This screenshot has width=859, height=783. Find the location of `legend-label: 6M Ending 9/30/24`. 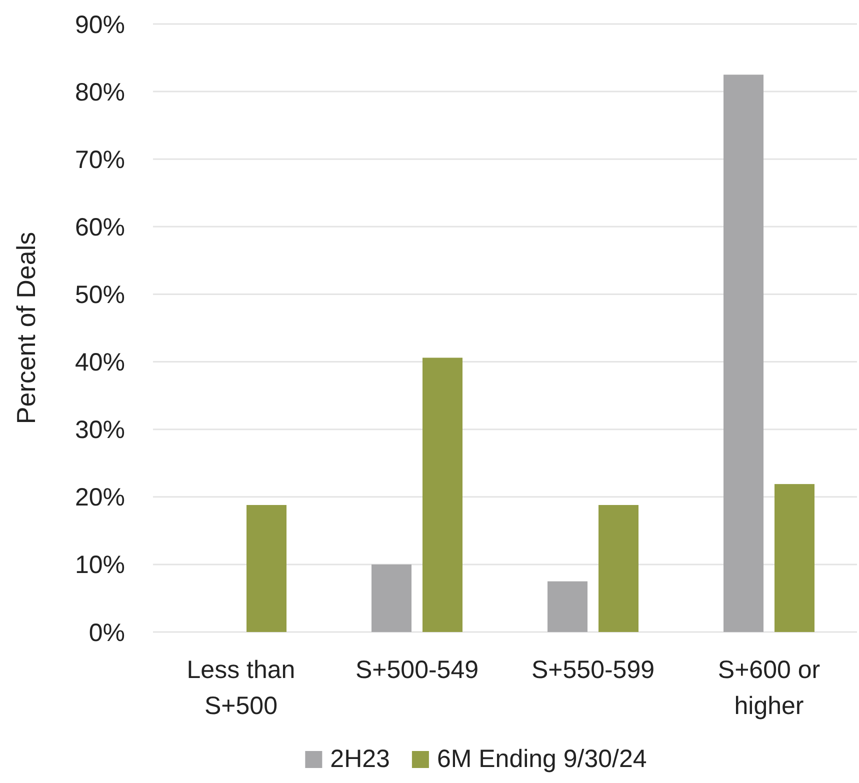

legend-label: 6M Ending 9/30/24 is located at coordinates (541, 759).